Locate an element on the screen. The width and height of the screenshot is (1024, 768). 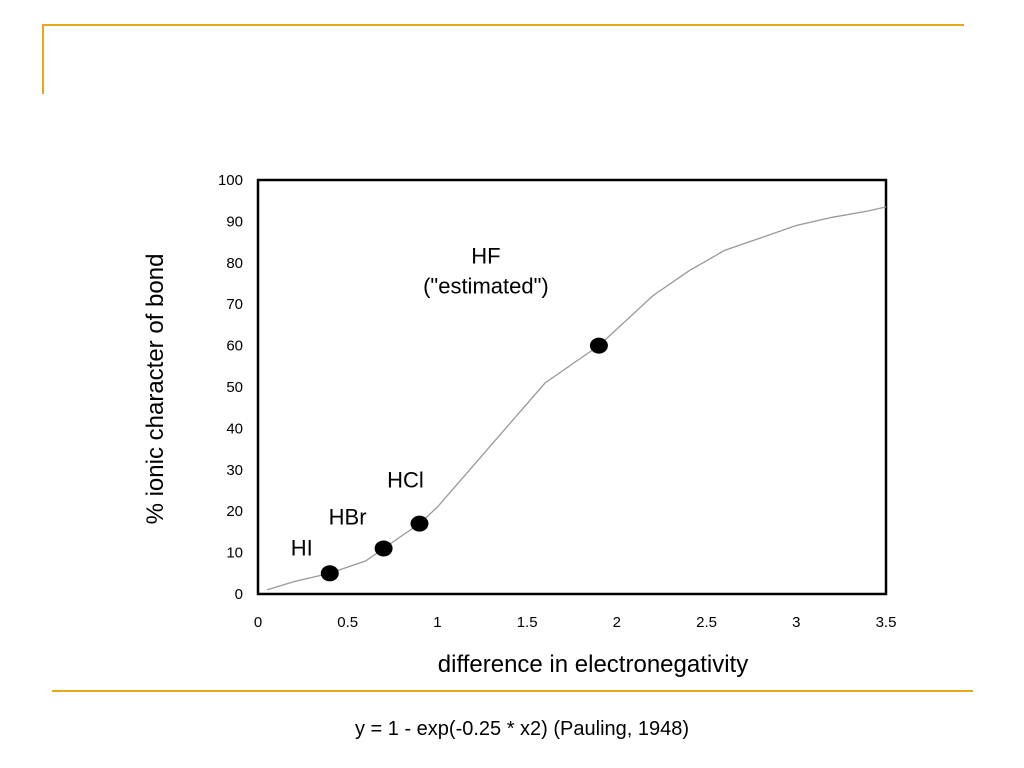
y-axis-label: % ionic character of bond is located at coordinates (155, 389).